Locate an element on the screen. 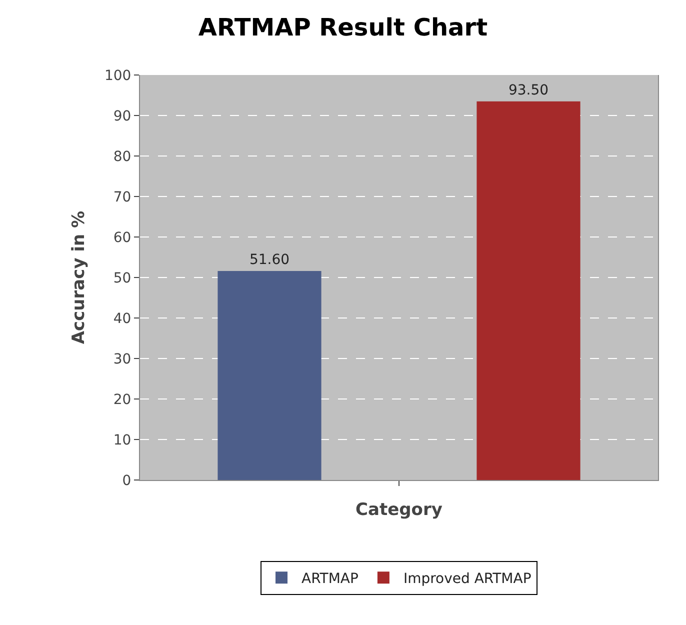 This screenshot has height=625, width=686. legend-label: ARTMAP is located at coordinates (330, 579).